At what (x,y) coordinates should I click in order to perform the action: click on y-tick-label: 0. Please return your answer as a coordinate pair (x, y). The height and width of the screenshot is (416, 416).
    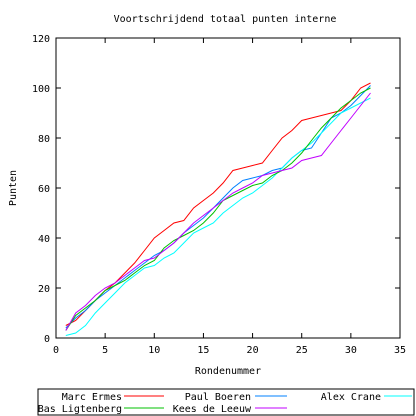
    Looking at the image, I should click on (47, 339).